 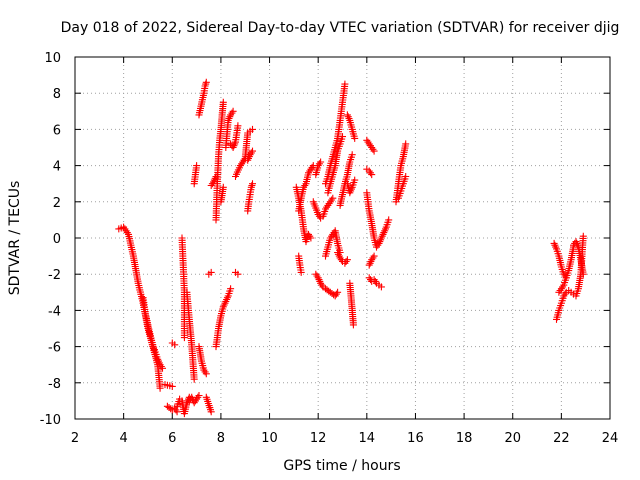 I want to click on x-tick-label: 22, so click(x=561, y=438).